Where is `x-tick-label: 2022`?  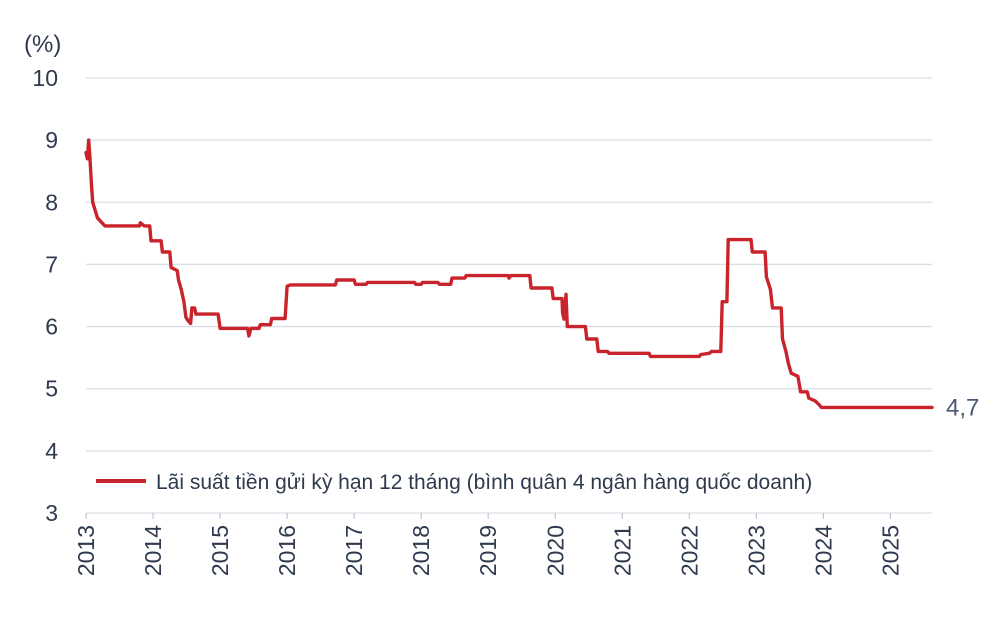
x-tick-label: 2022 is located at coordinates (689, 550).